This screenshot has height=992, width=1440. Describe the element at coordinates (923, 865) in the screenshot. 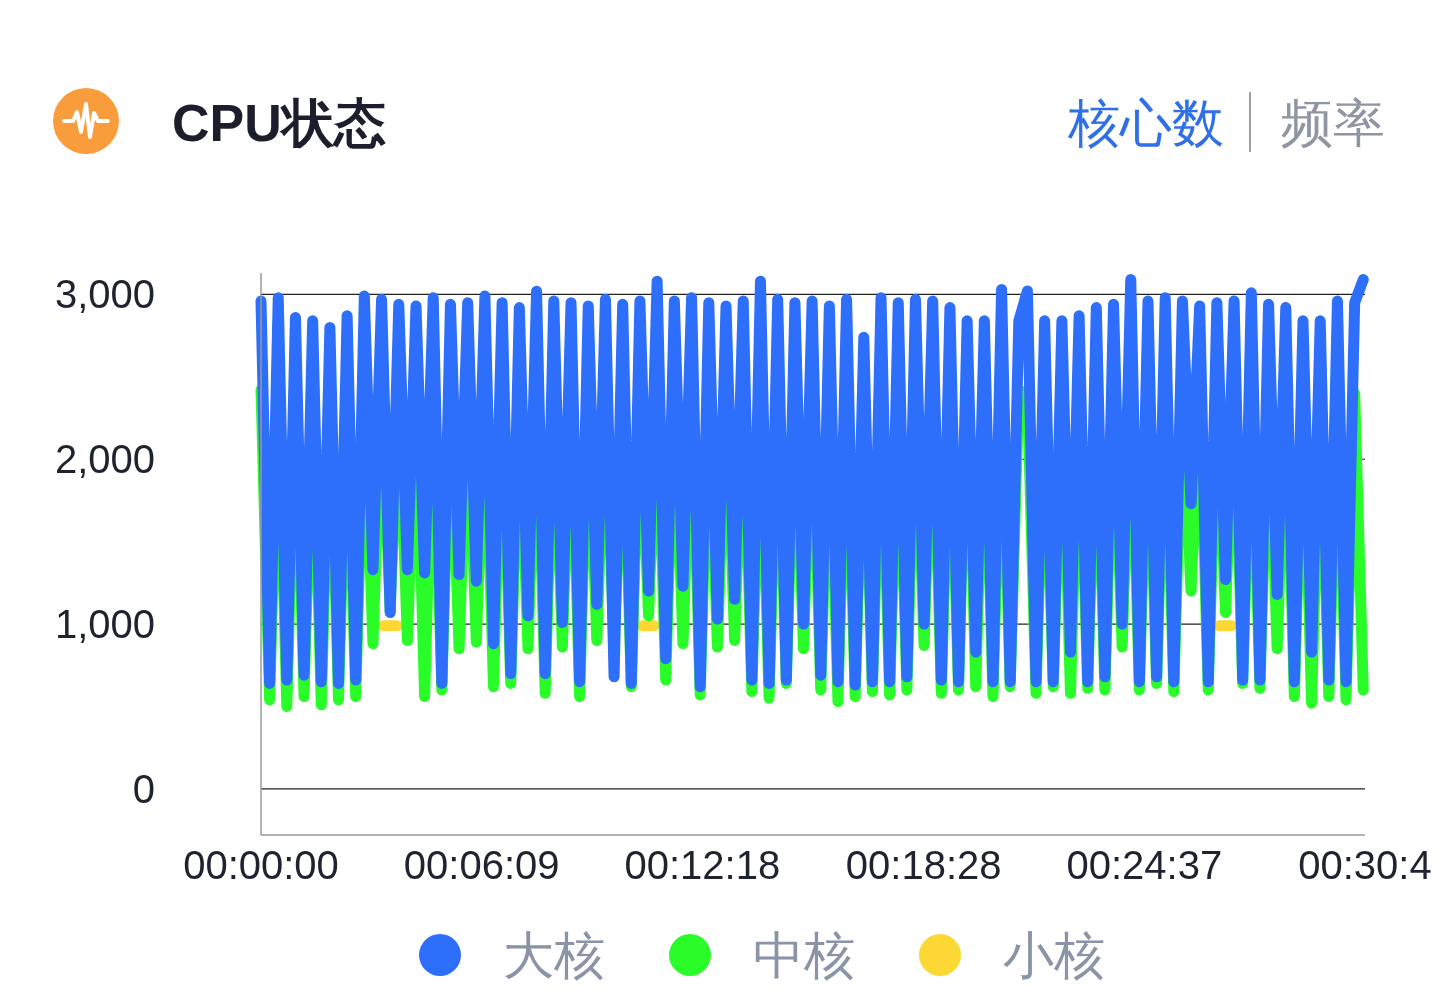

I see `x-tick-label: 00:18:28` at that location.